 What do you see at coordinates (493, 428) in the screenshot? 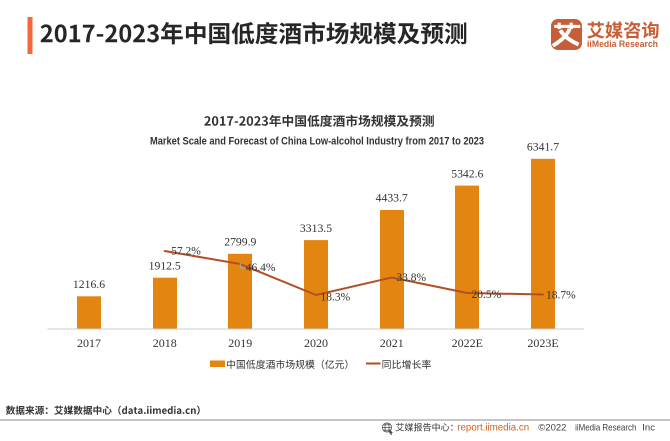
I see `svg-text: report.iimedia.cn` at bounding box center [493, 428].